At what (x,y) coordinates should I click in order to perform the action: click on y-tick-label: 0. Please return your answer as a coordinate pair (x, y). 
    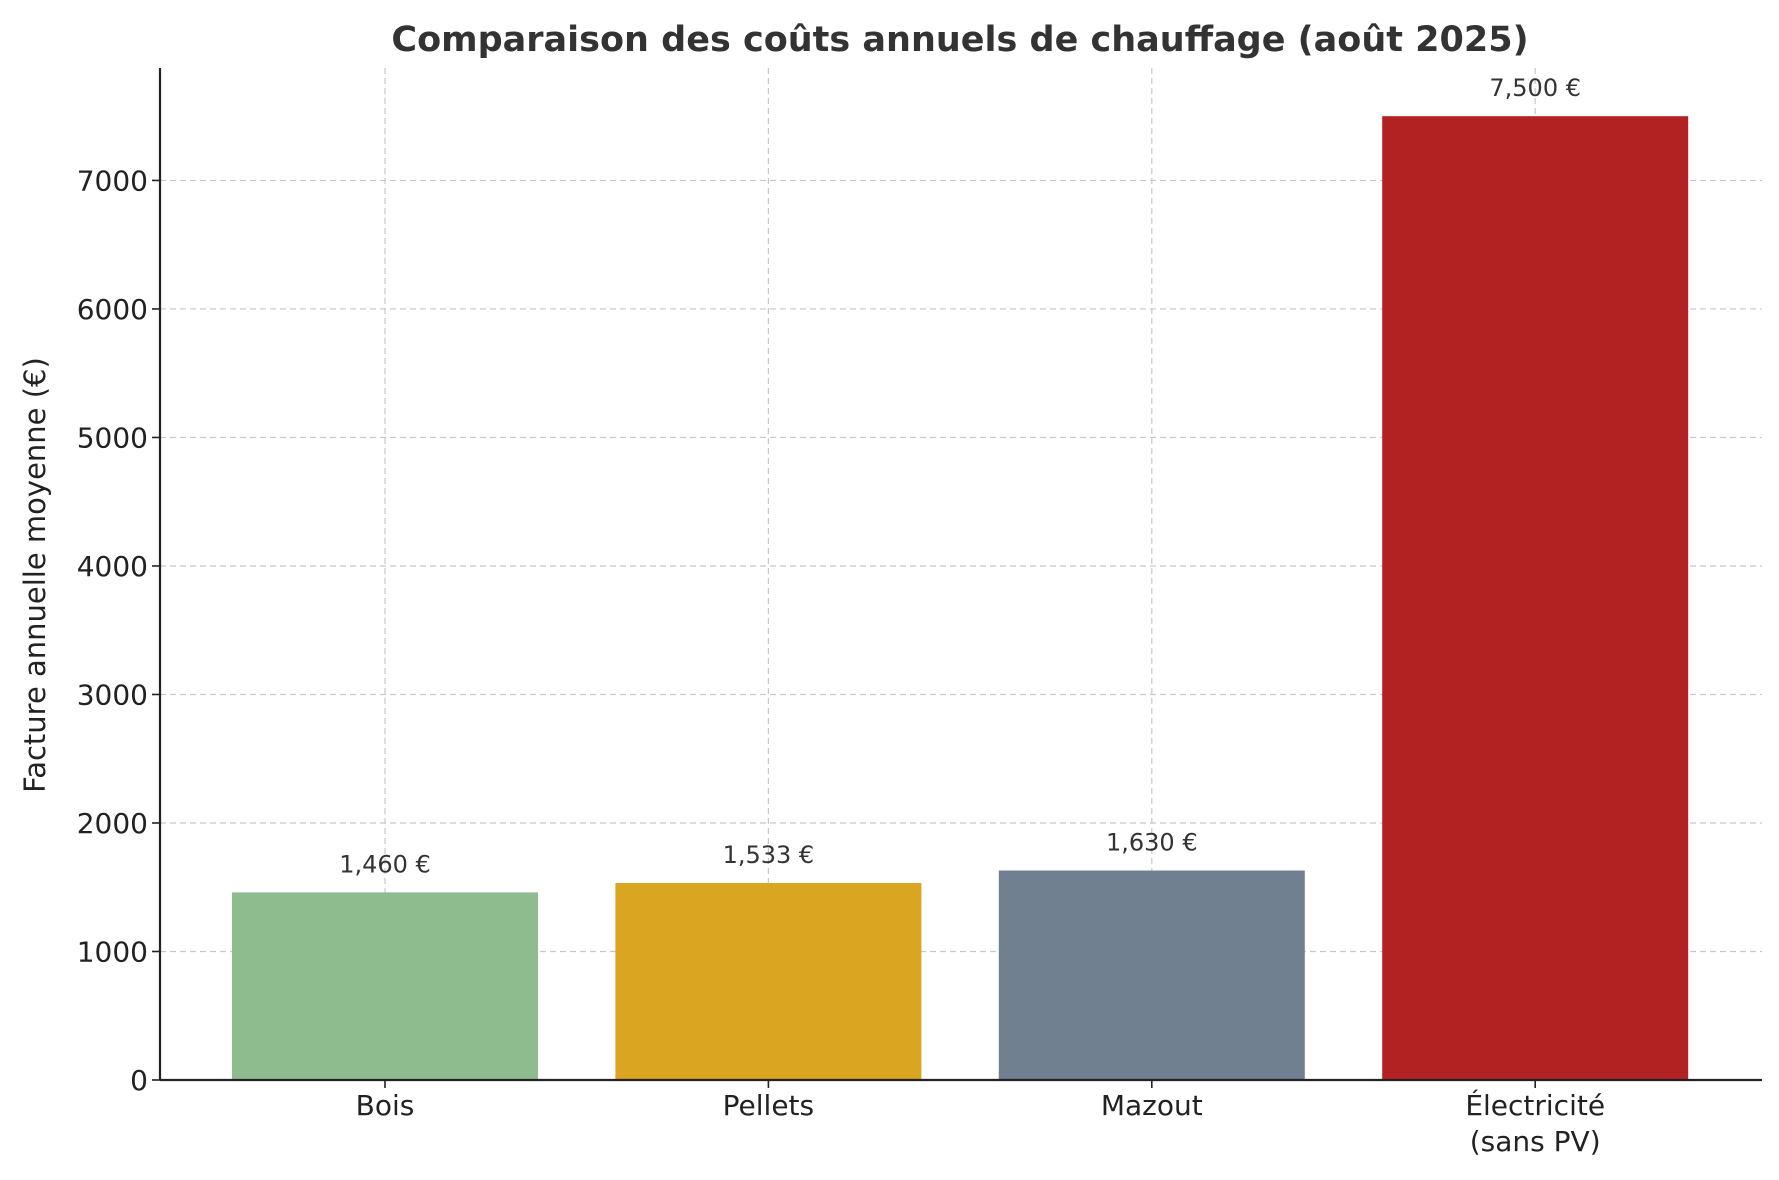
    Looking at the image, I should click on (139, 1080).